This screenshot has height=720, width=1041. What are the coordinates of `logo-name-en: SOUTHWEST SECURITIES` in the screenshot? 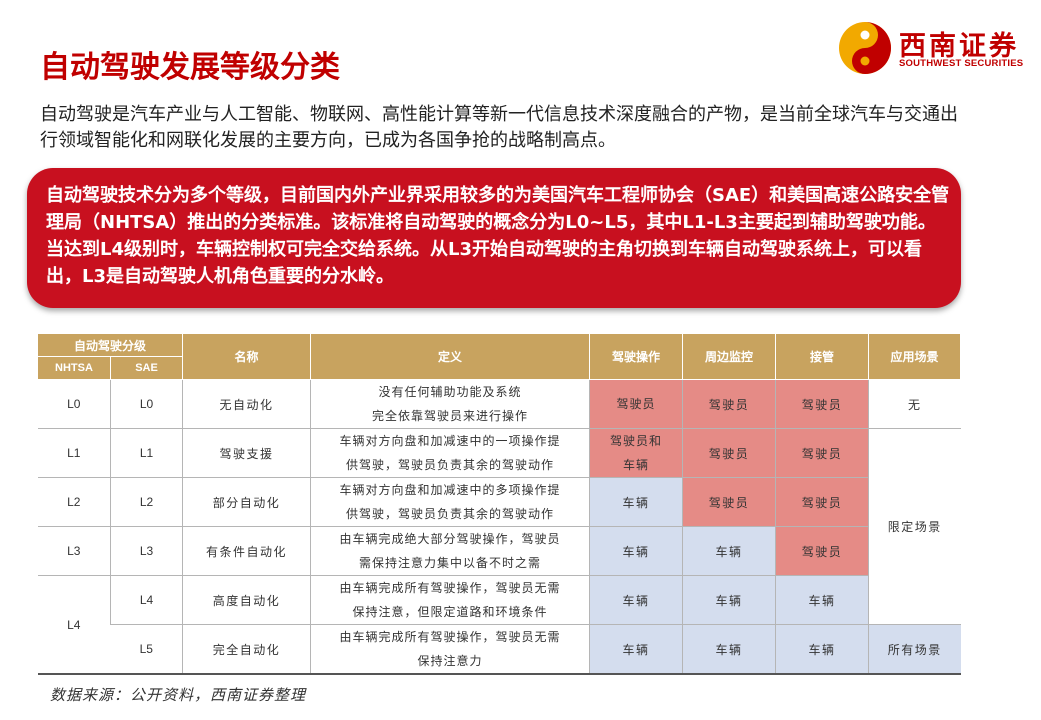 It's located at (961, 63).